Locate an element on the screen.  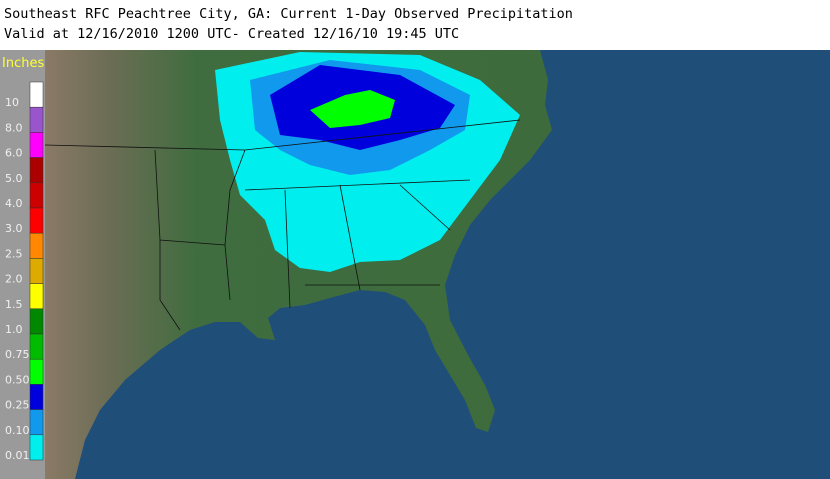
legend-label: 4.0 is located at coordinates (14, 203).